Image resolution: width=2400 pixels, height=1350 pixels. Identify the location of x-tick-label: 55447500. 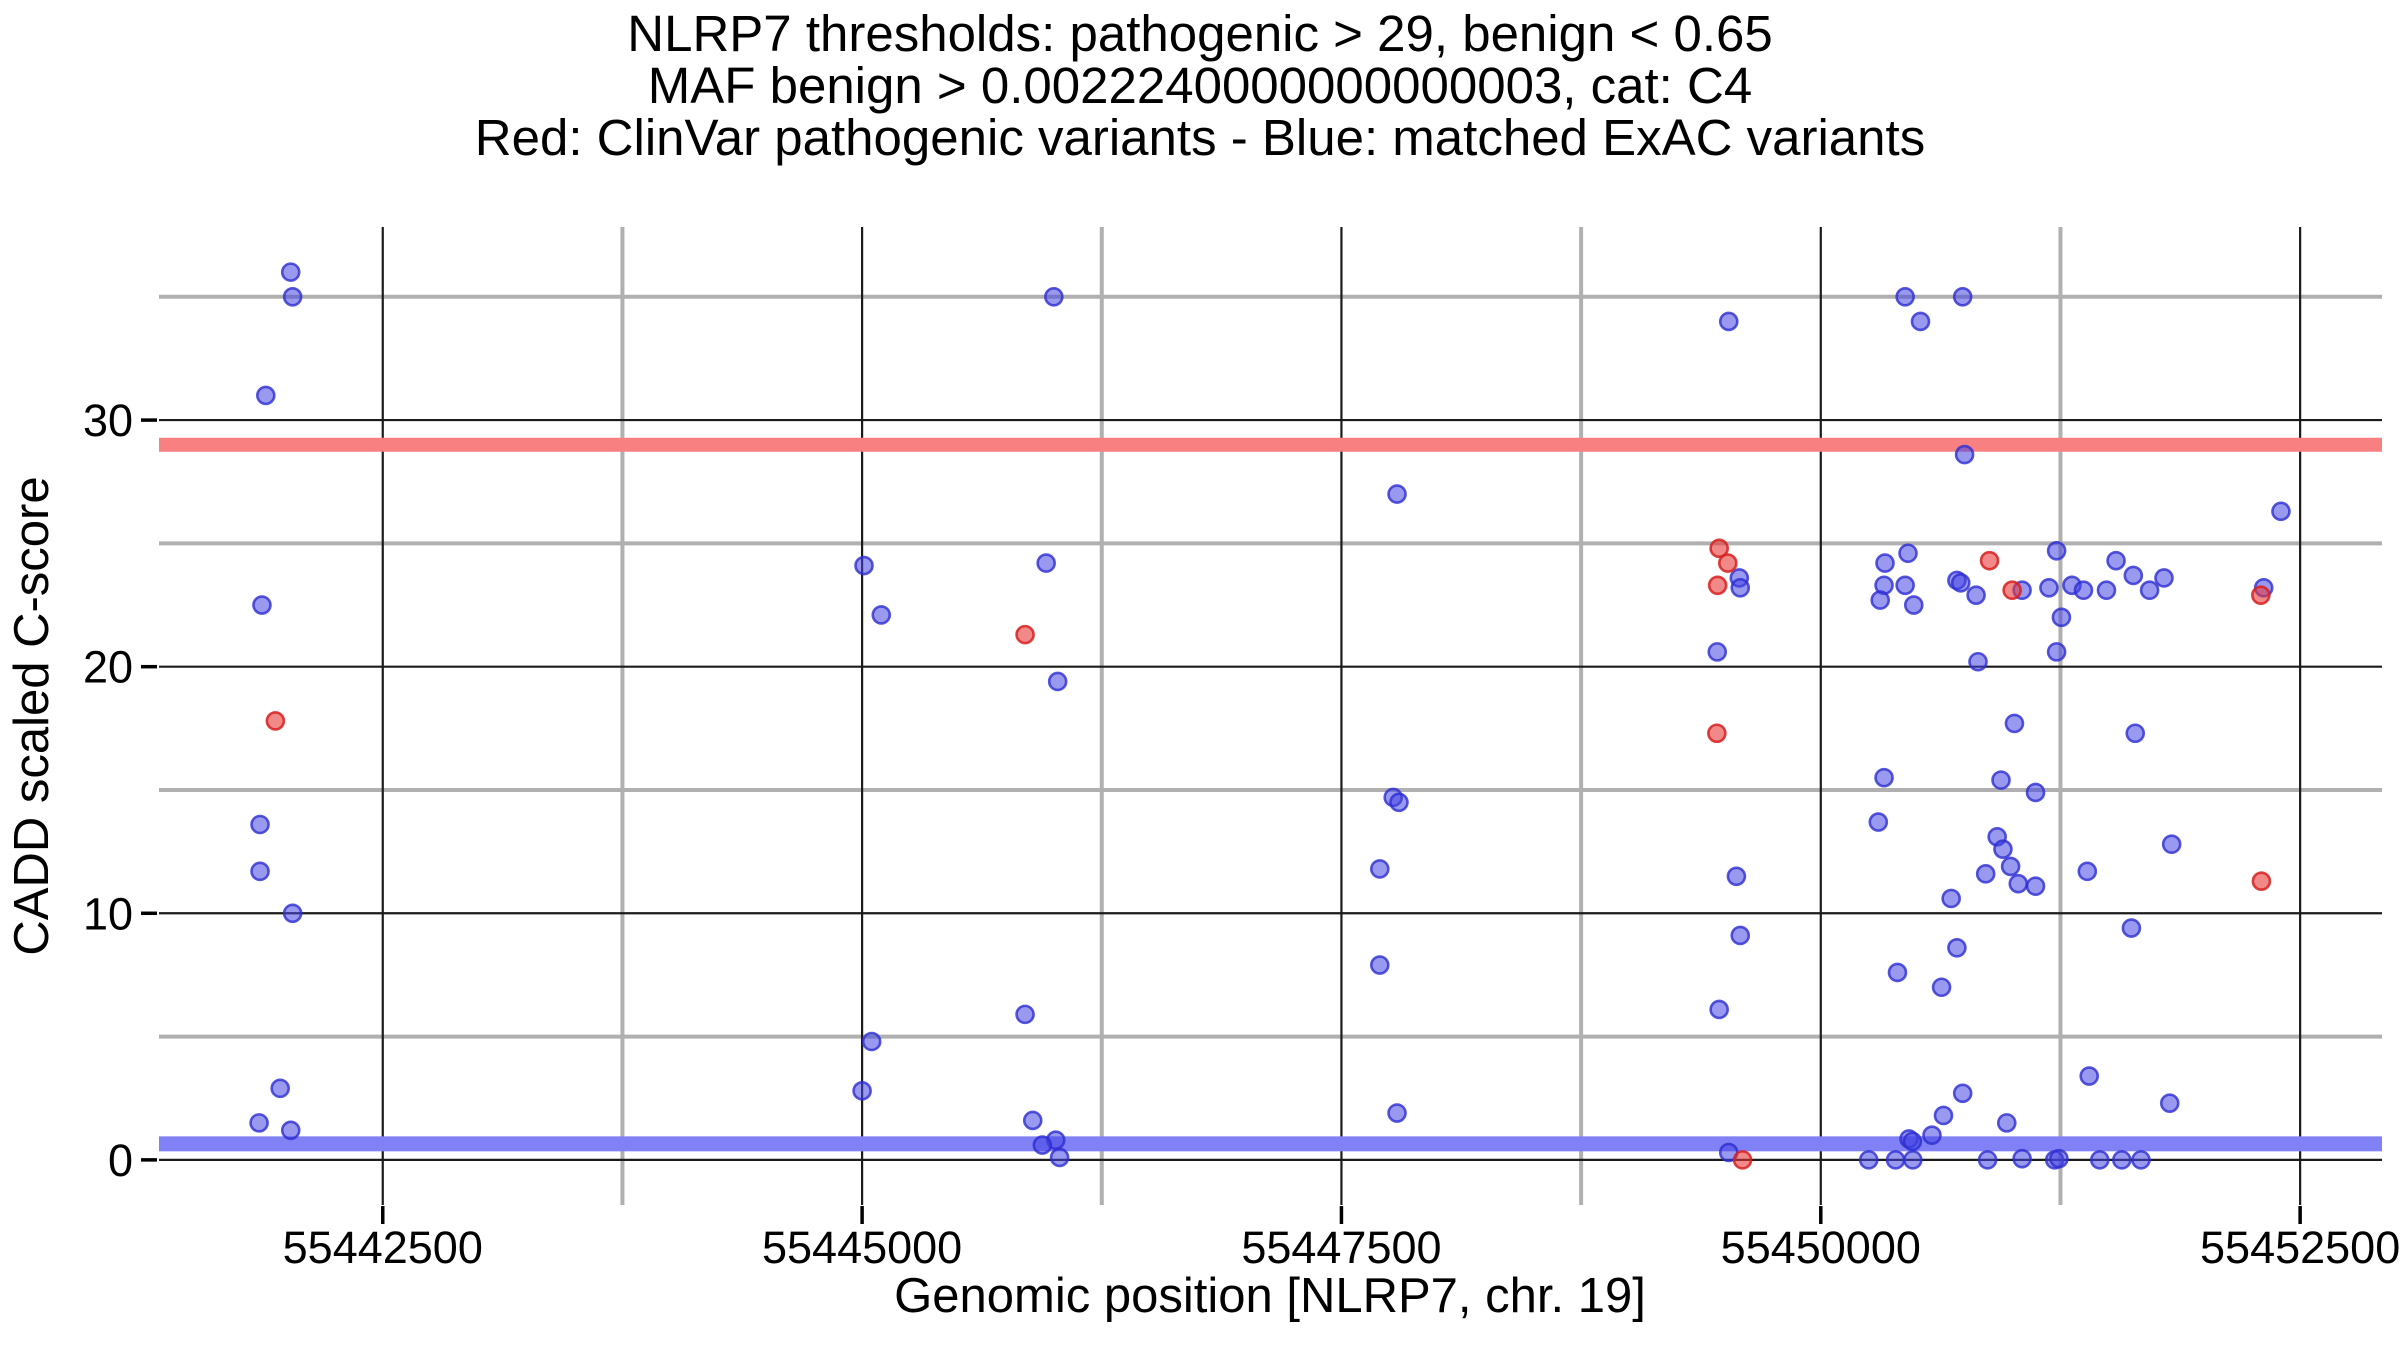
(1341, 1247).